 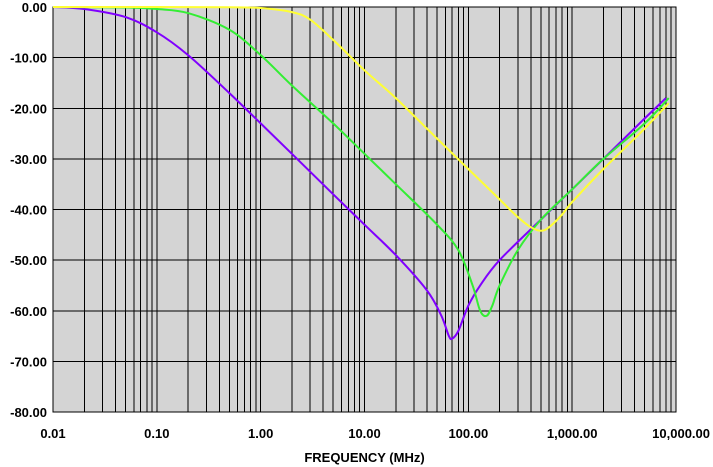 I want to click on x-tick-label: 100.00, so click(x=468, y=433).